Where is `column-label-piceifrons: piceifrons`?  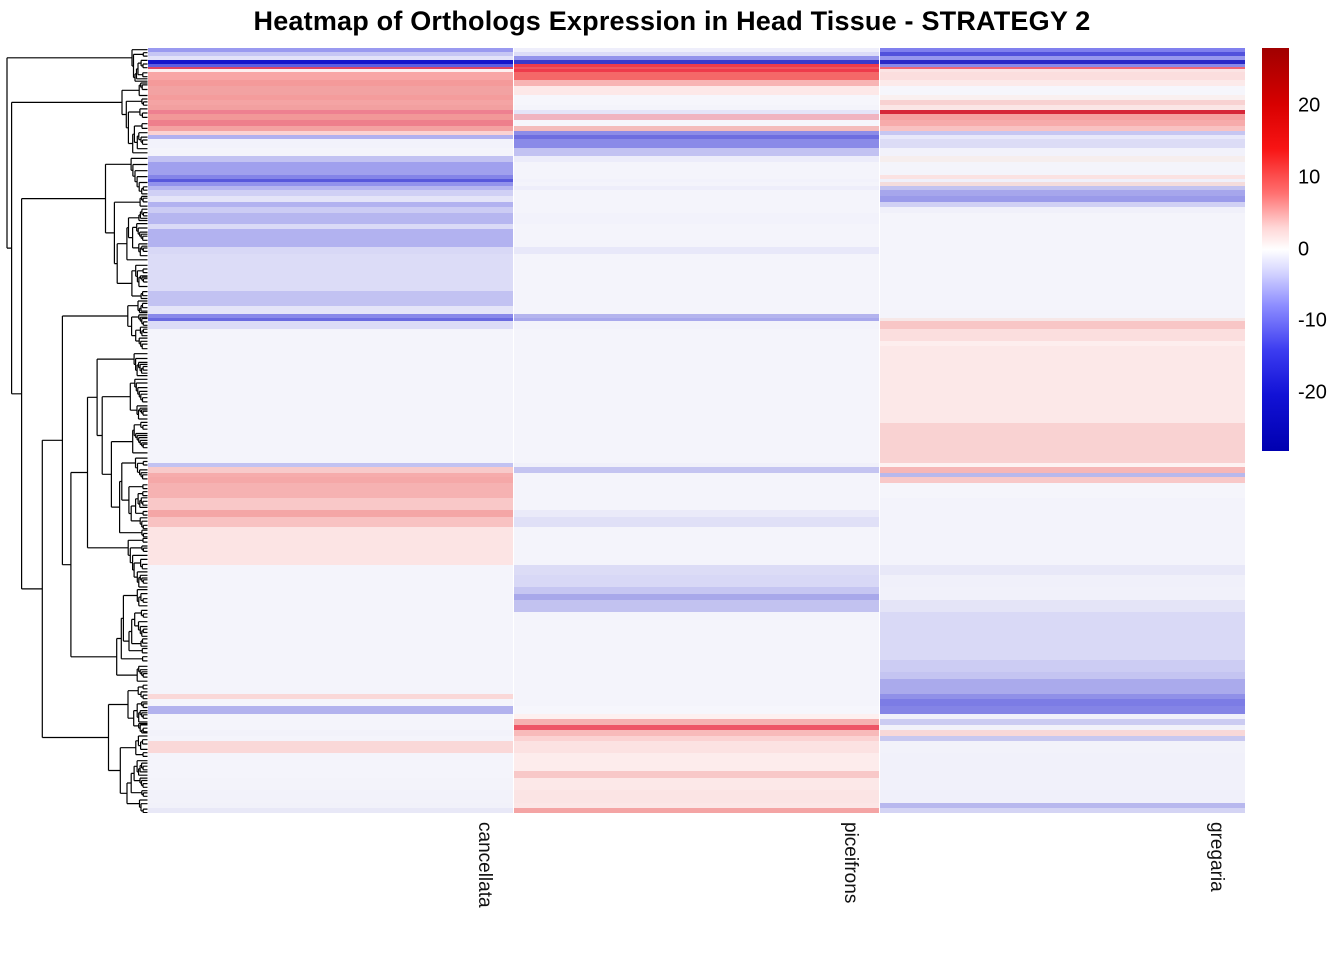 column-label-piceifrons: piceifrons is located at coordinates (850, 863).